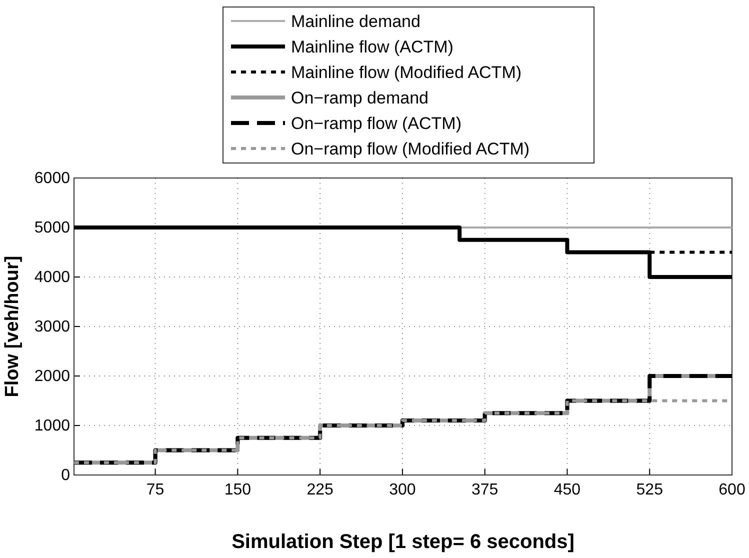 Image resolution: width=749 pixels, height=558 pixels. Describe the element at coordinates (52, 327) in the screenshot. I see `y-tick-label: 3000` at that location.